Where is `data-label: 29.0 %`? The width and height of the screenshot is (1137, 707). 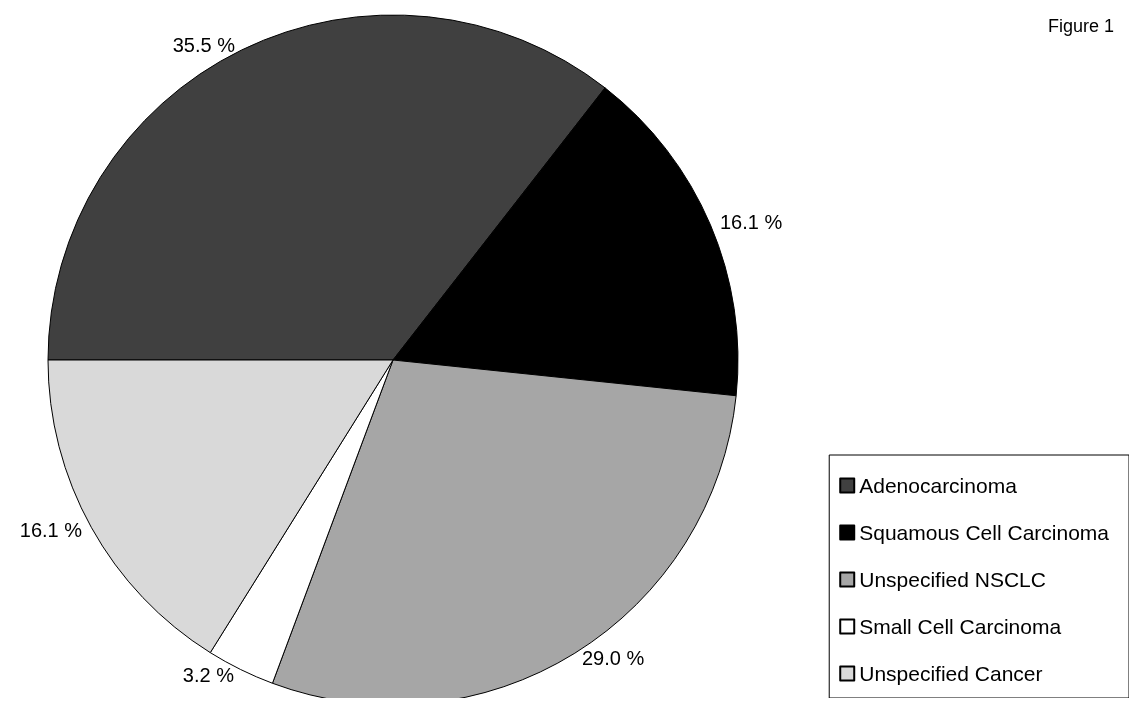
data-label: 29.0 % is located at coordinates (613, 658).